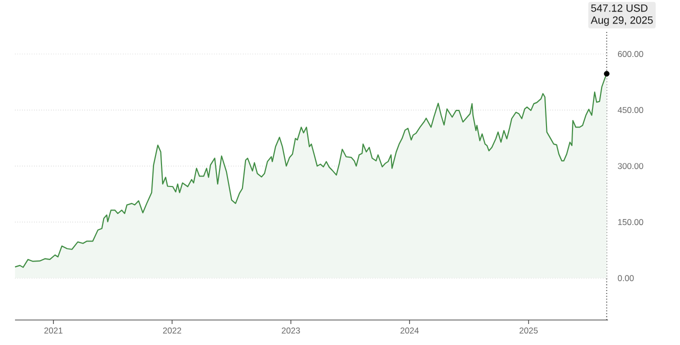  What do you see at coordinates (53, 331) in the screenshot?
I see `x-tick-label: 2021` at bounding box center [53, 331].